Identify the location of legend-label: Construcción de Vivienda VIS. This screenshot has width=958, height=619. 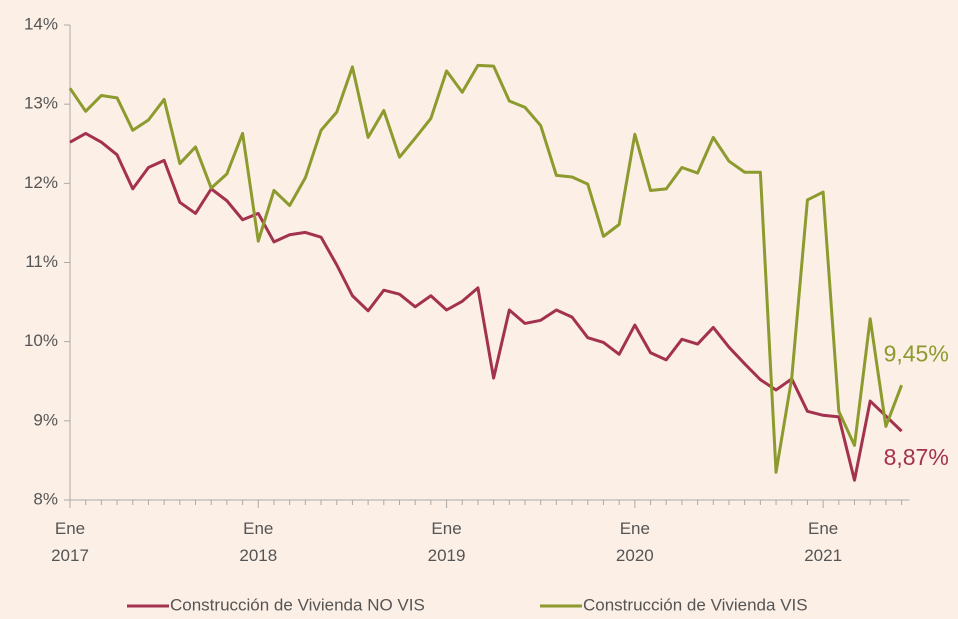
(695, 604).